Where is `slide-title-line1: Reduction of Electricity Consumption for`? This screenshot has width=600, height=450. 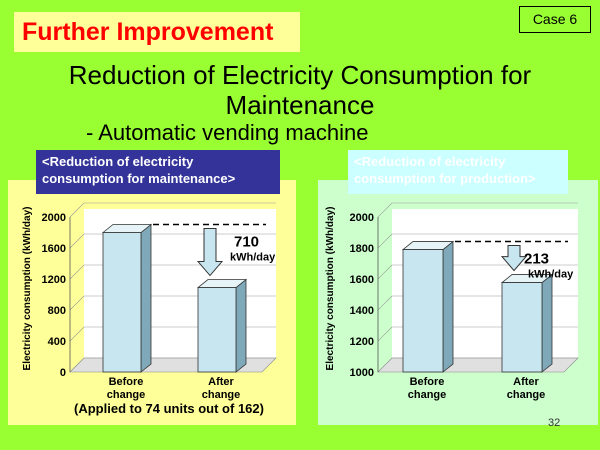
slide-title-line1: Reduction of Electricity Consumption for is located at coordinates (300, 75).